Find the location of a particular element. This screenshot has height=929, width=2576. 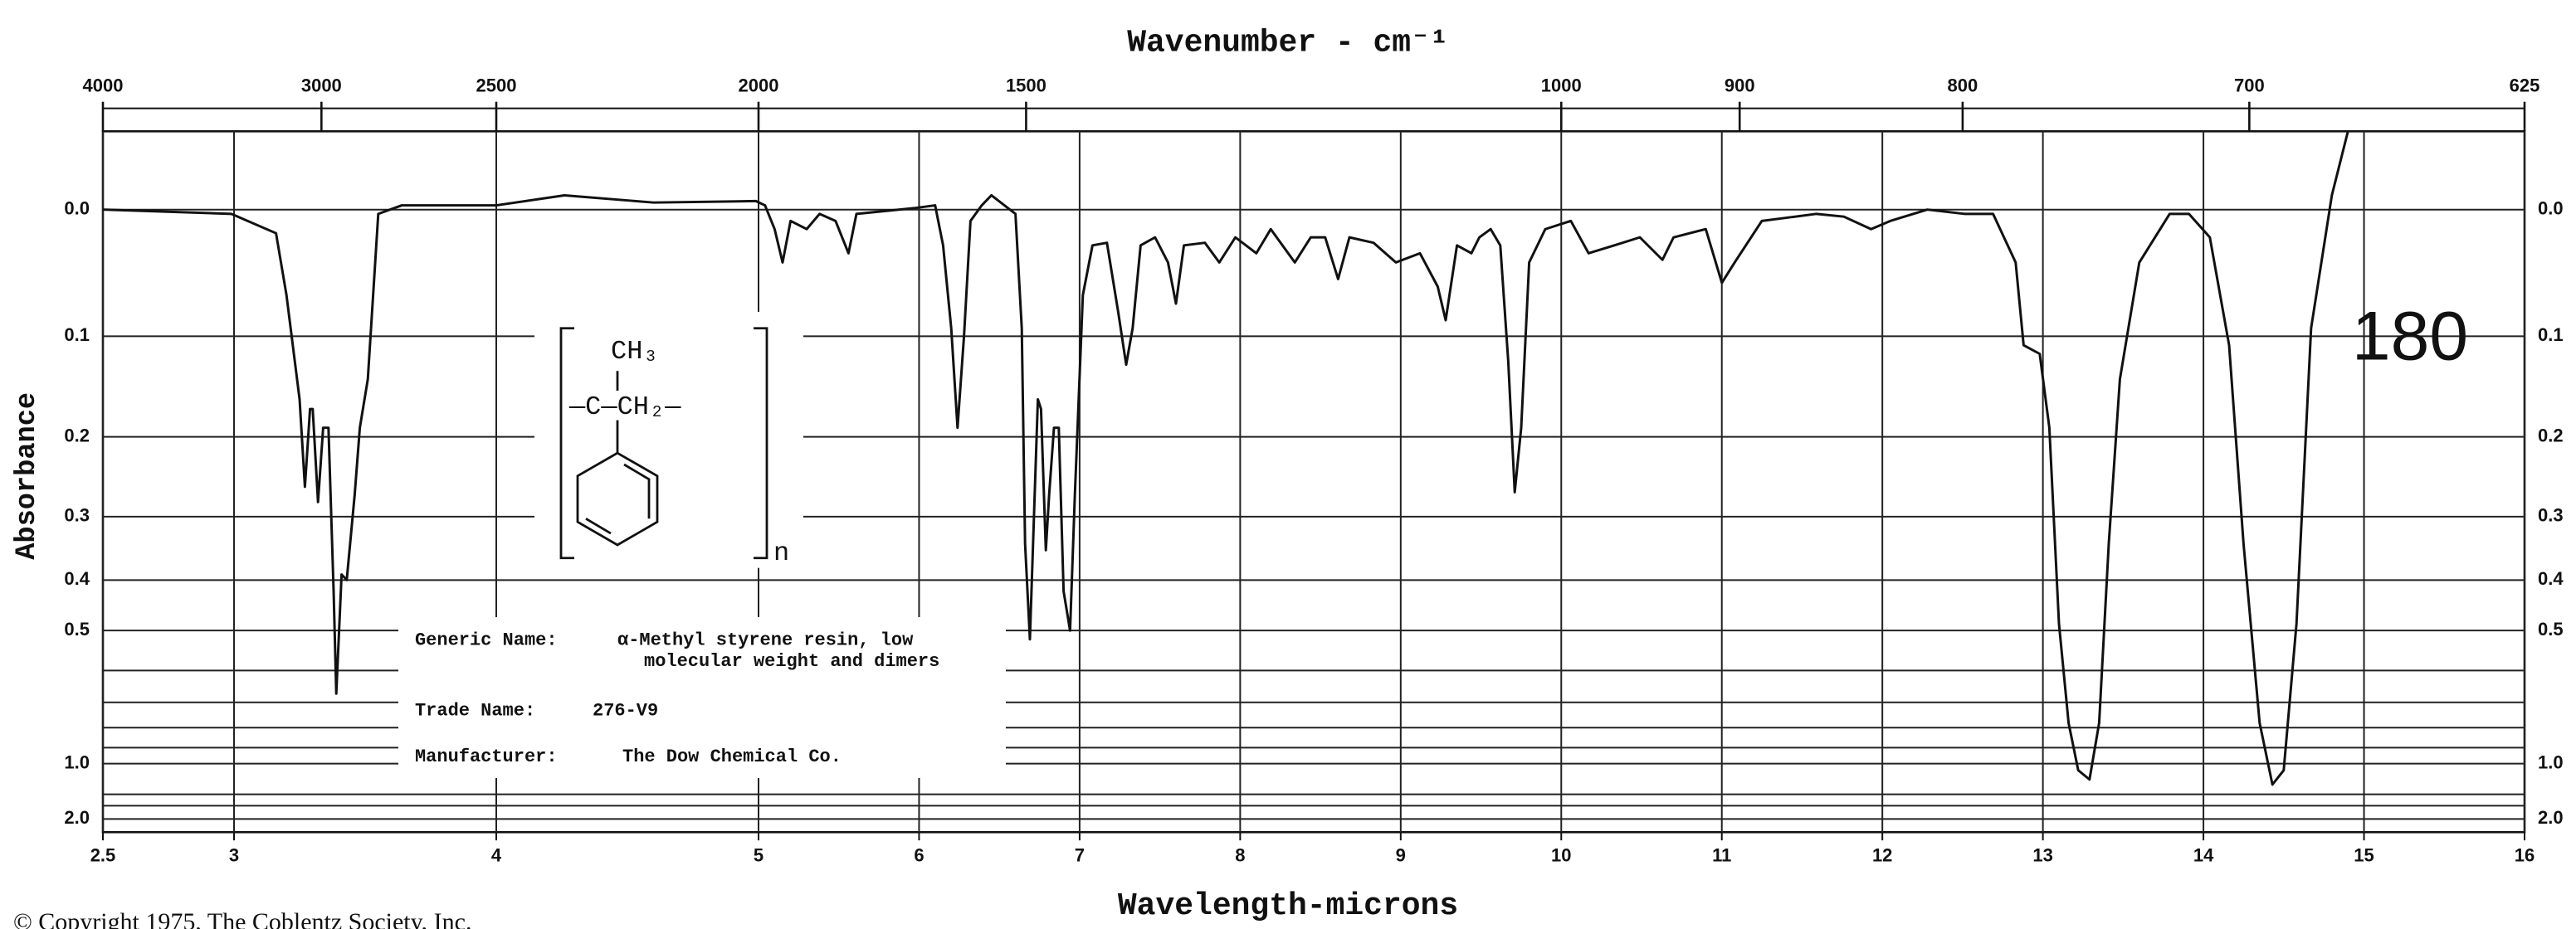

y-tick-label: 0.1 is located at coordinates (77, 335).